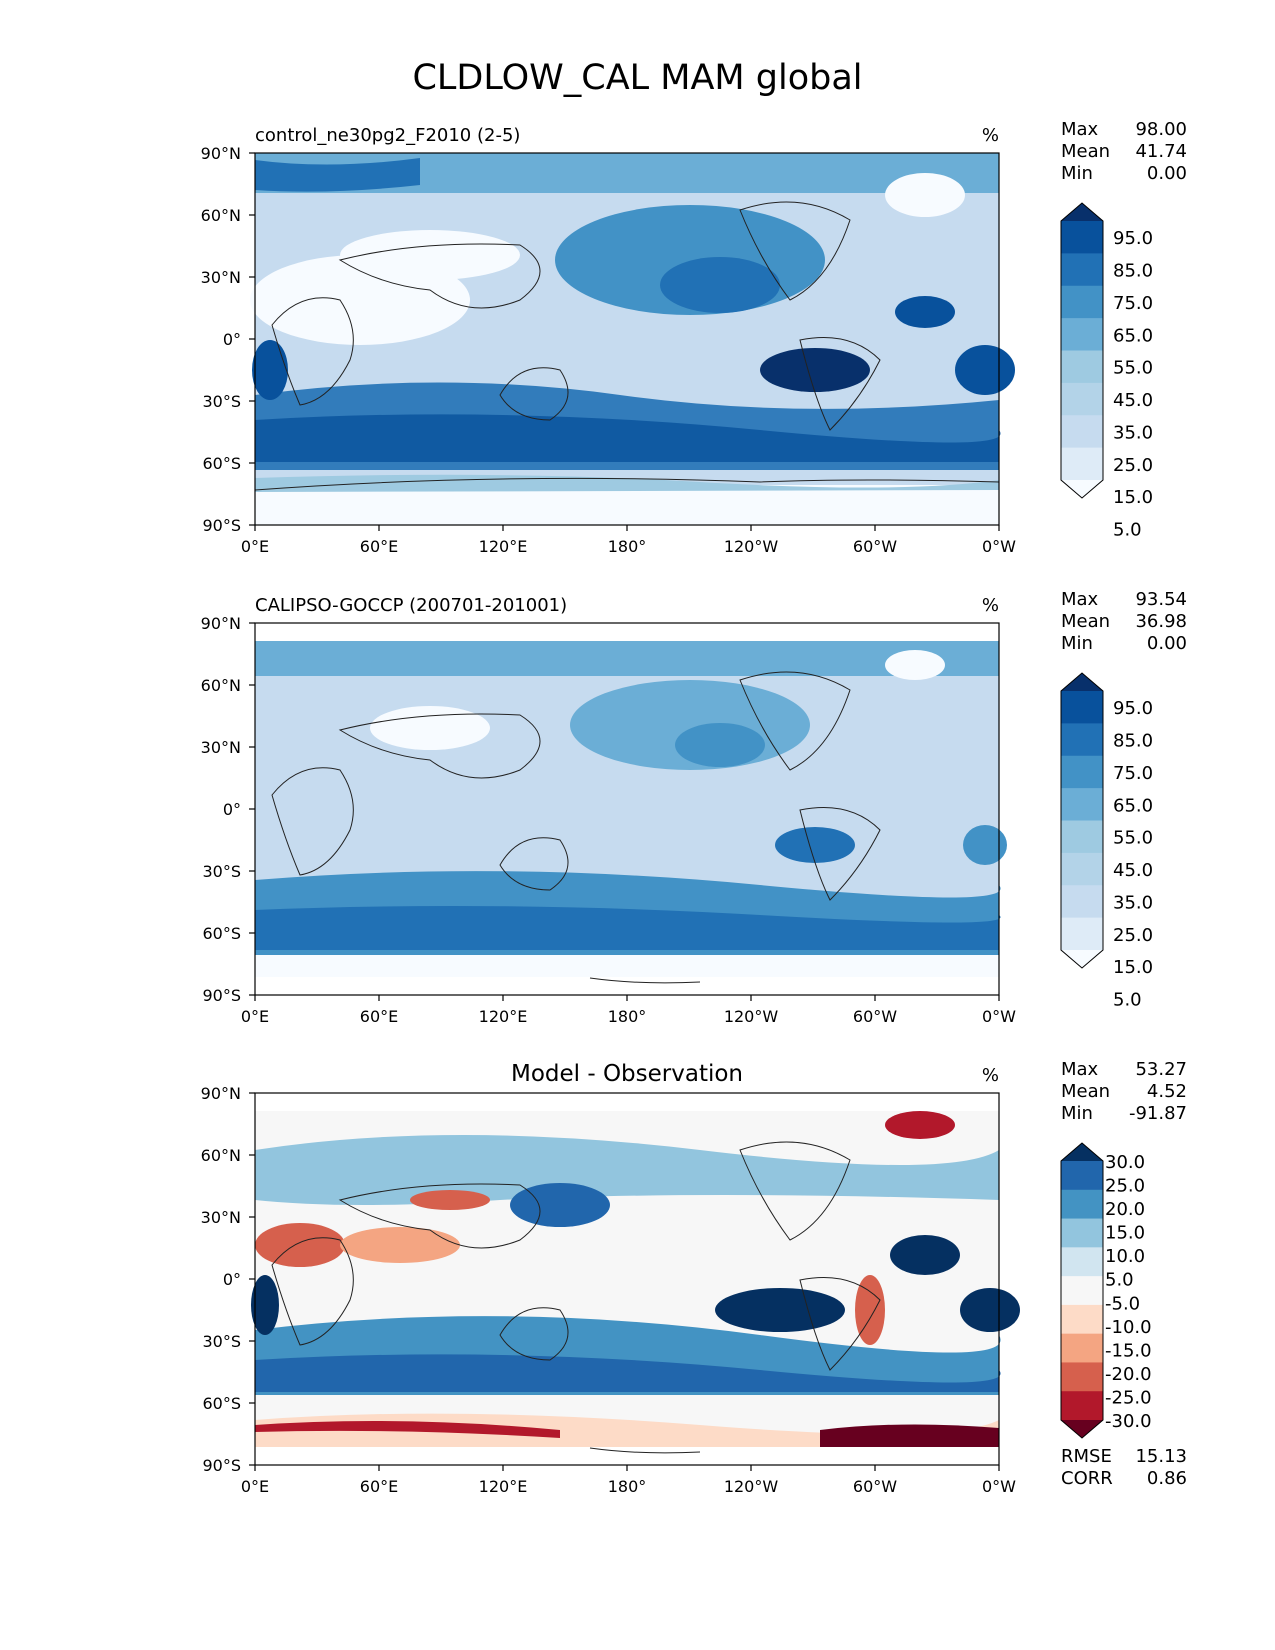  I want to click on stat-min-value: 0.00, so click(1167, 173).